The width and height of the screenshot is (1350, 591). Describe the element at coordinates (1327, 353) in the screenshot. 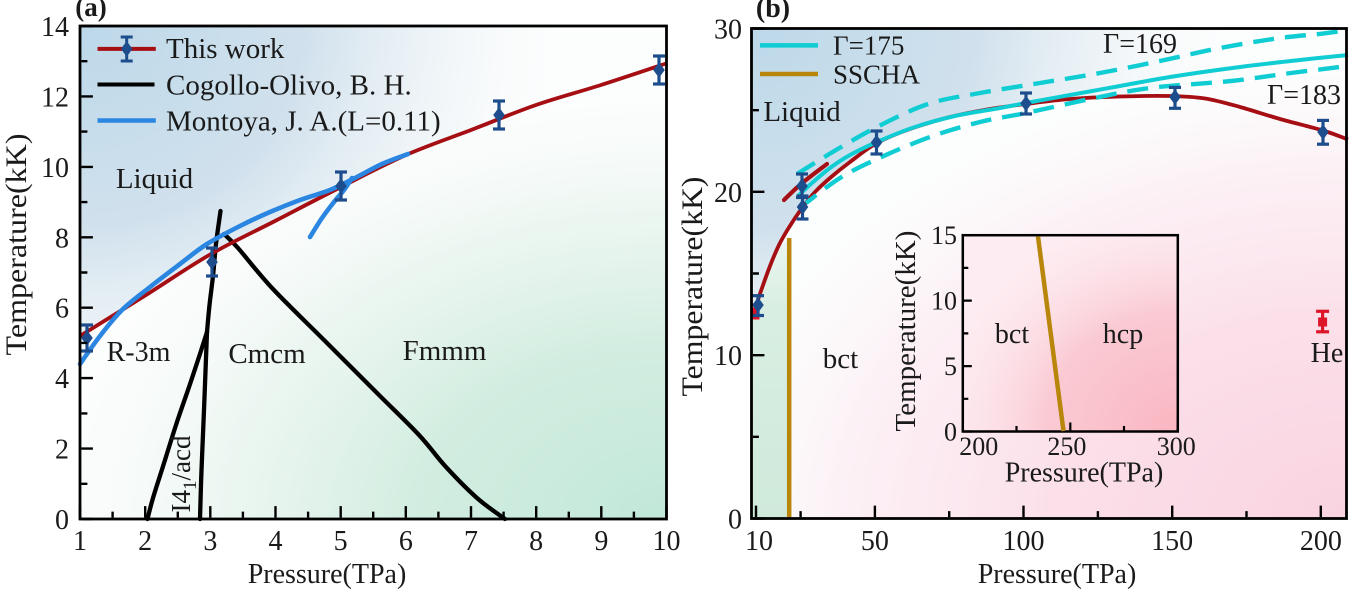

I see `svg-text: He` at that location.